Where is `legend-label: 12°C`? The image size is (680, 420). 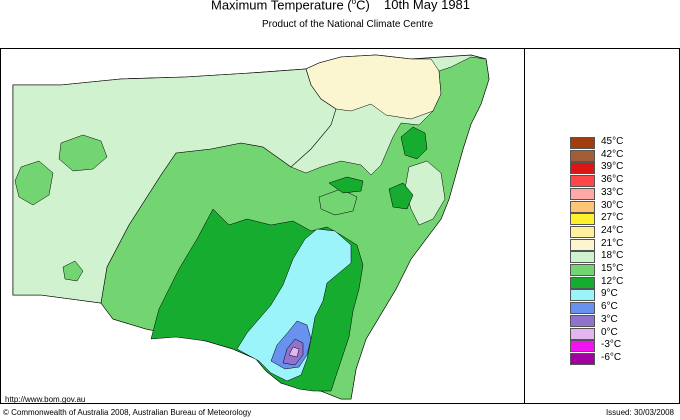
legend-label: 12°C is located at coordinates (612, 281).